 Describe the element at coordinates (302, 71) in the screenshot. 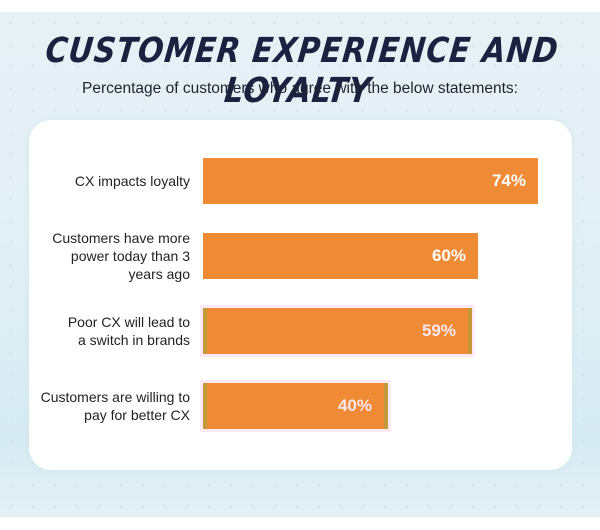

I see `chart-title: CUSTOMER EXPERIENCE AND LOYALTY` at that location.